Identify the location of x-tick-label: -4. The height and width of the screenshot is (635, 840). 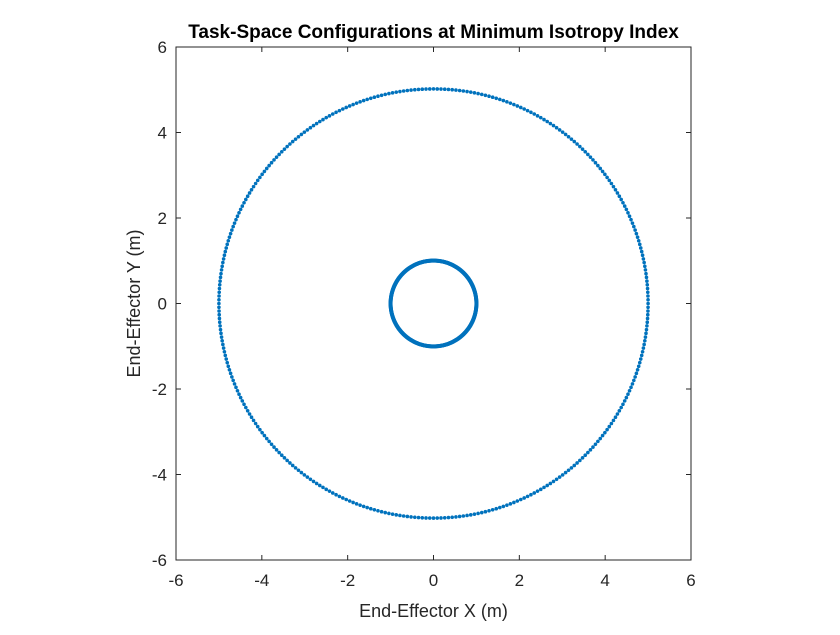
(261, 580).